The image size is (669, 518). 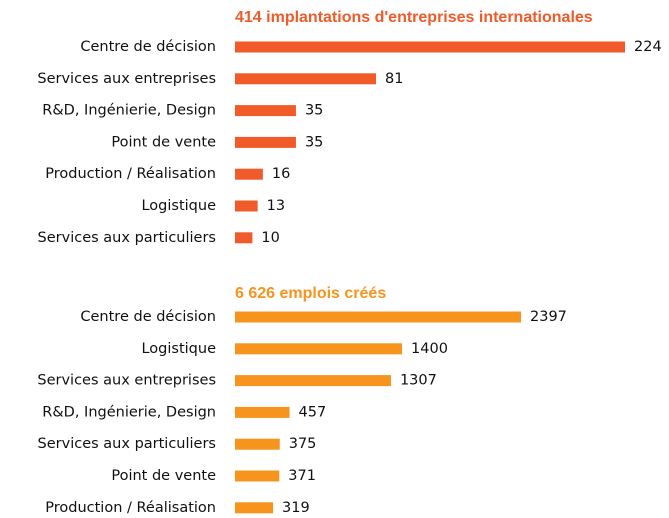 I want to click on value-label: 81, so click(x=394, y=79).